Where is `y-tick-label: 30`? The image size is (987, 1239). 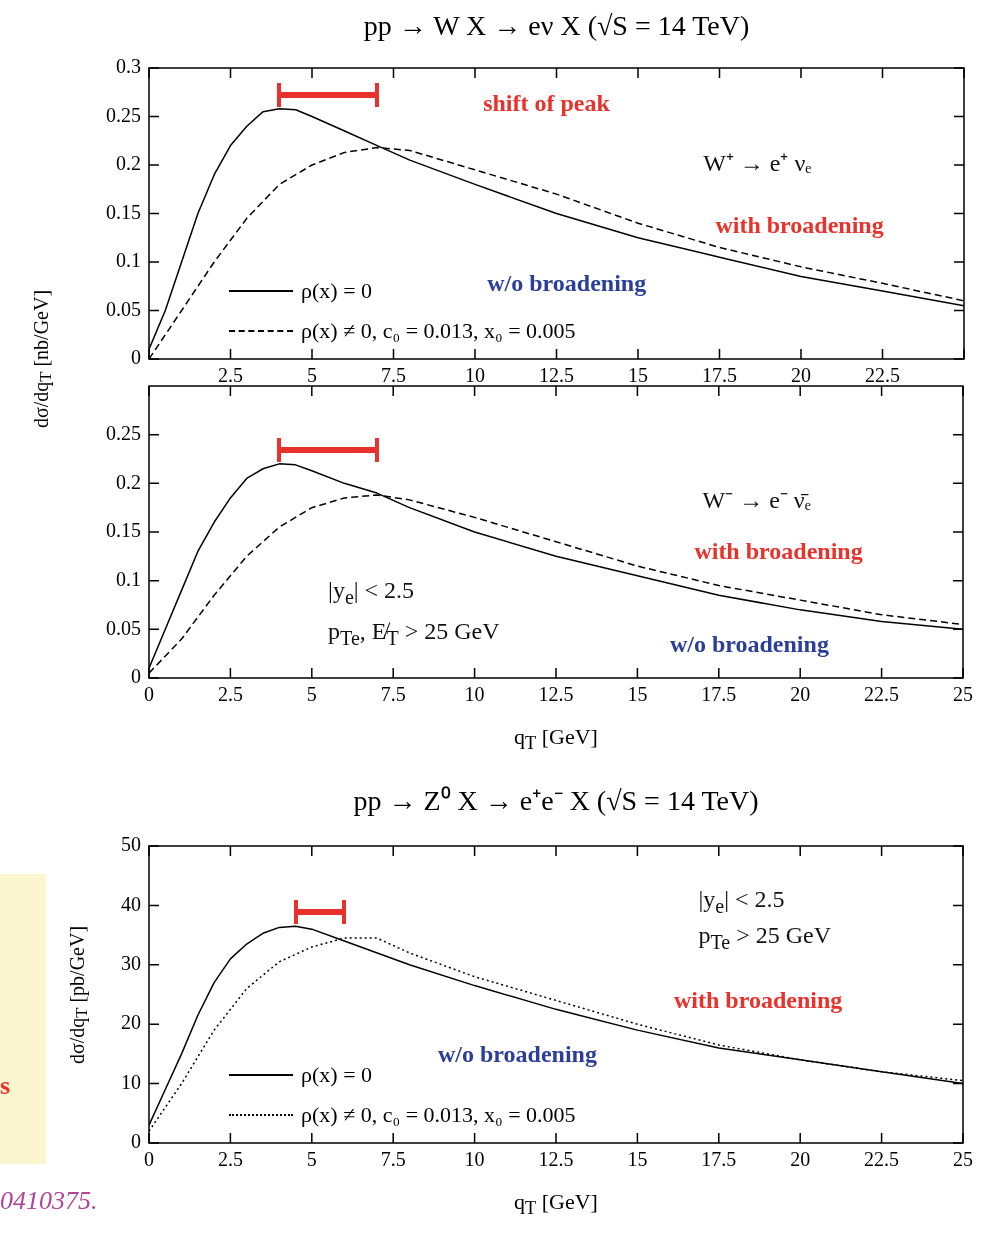
y-tick-label: 30 is located at coordinates (131, 963).